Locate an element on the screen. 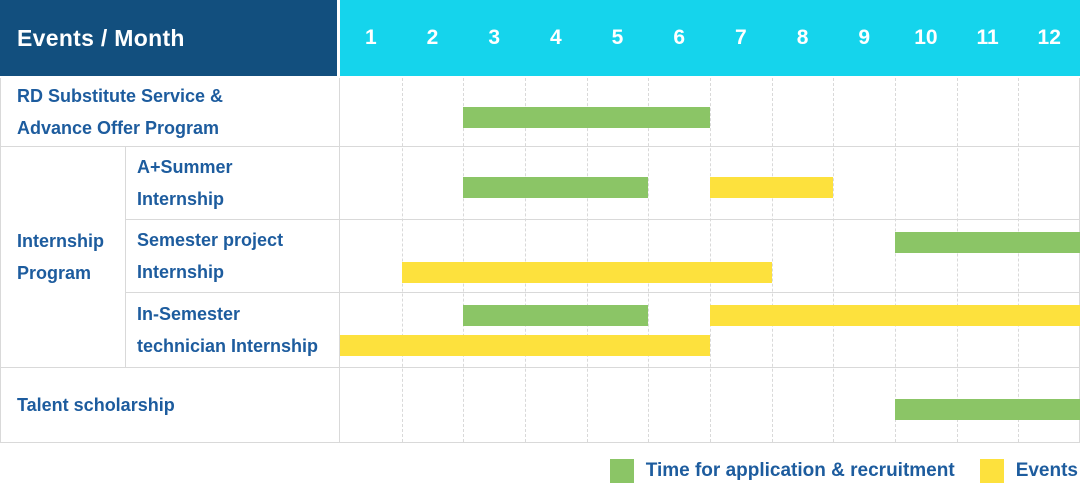  header-title: Events / Month is located at coordinates (101, 37).